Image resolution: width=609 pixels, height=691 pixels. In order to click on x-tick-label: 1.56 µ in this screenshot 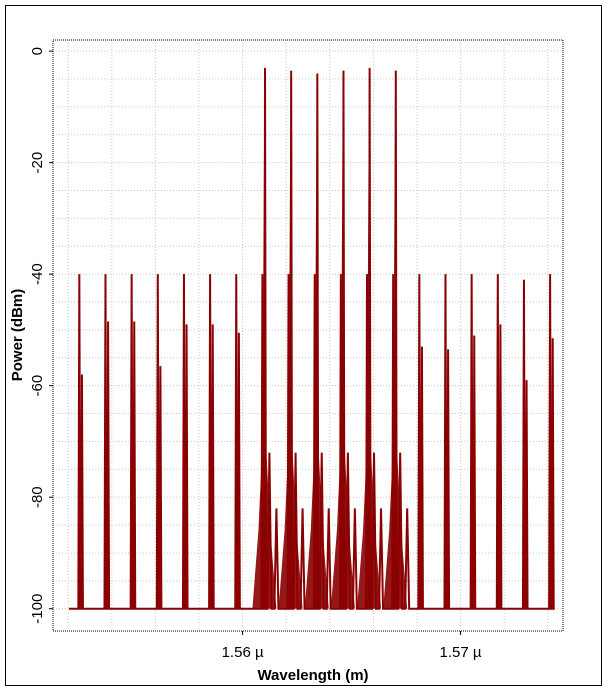, I will do `click(243, 652)`.